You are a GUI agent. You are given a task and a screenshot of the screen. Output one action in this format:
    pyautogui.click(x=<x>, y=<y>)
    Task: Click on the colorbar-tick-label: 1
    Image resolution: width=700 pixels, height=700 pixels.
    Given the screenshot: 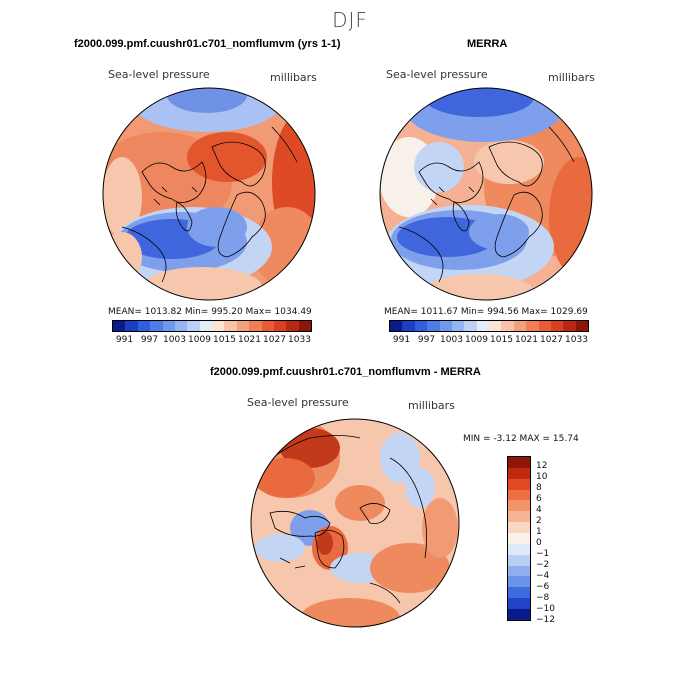 What is the action you would take?
    pyautogui.click(x=539, y=532)
    